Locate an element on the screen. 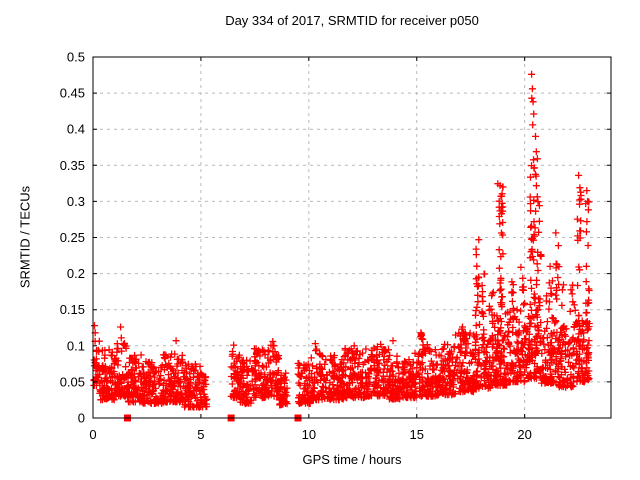  svg-text: 5 is located at coordinates (200, 434).